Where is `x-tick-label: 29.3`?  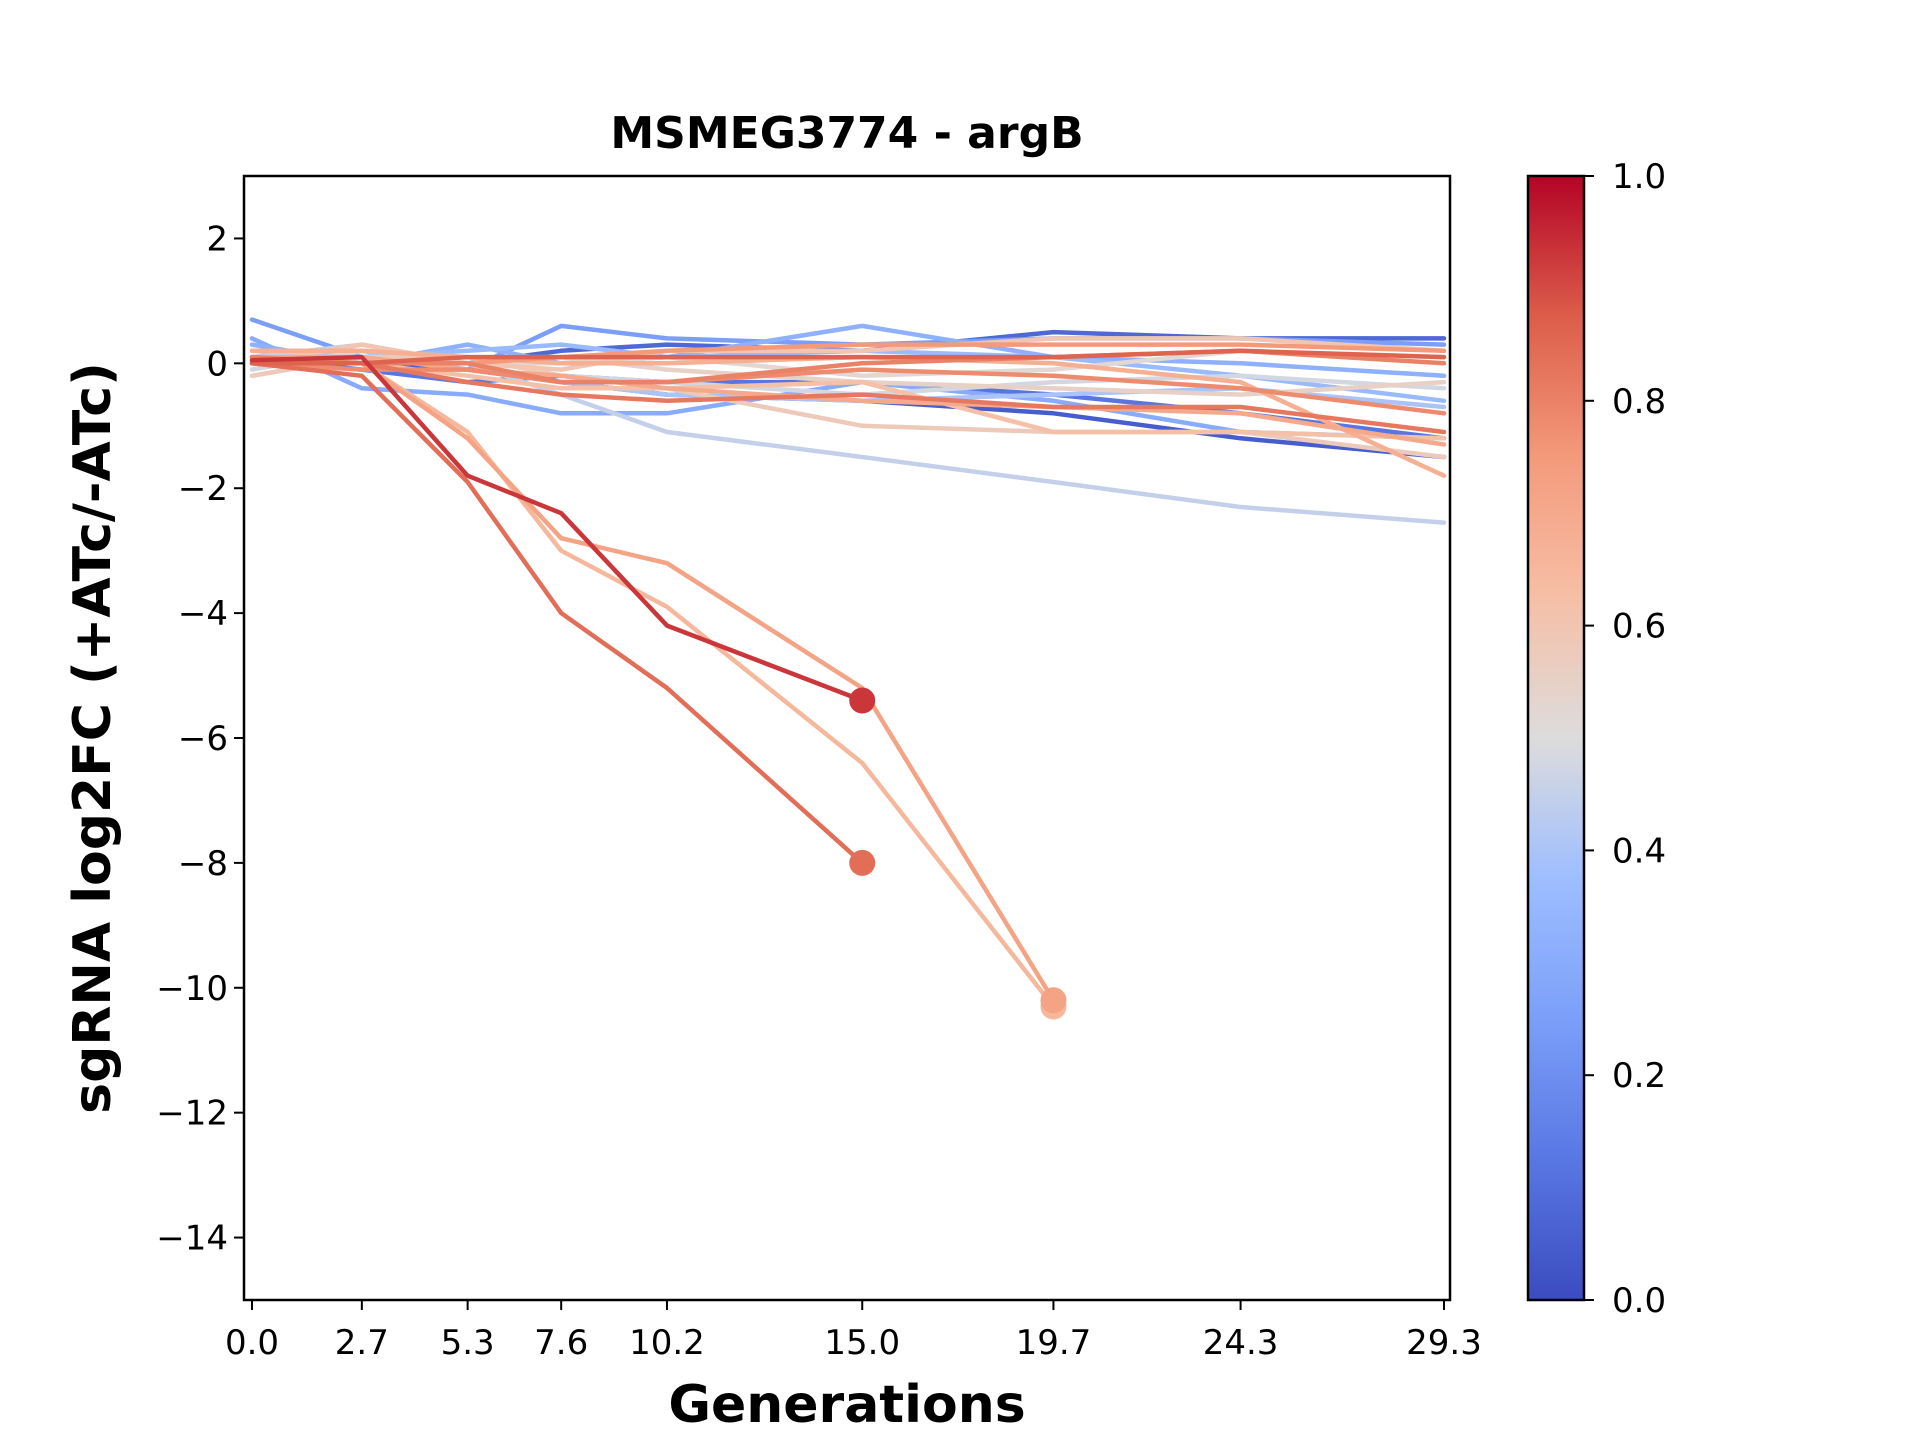
x-tick-label: 29.3 is located at coordinates (1444, 1343).